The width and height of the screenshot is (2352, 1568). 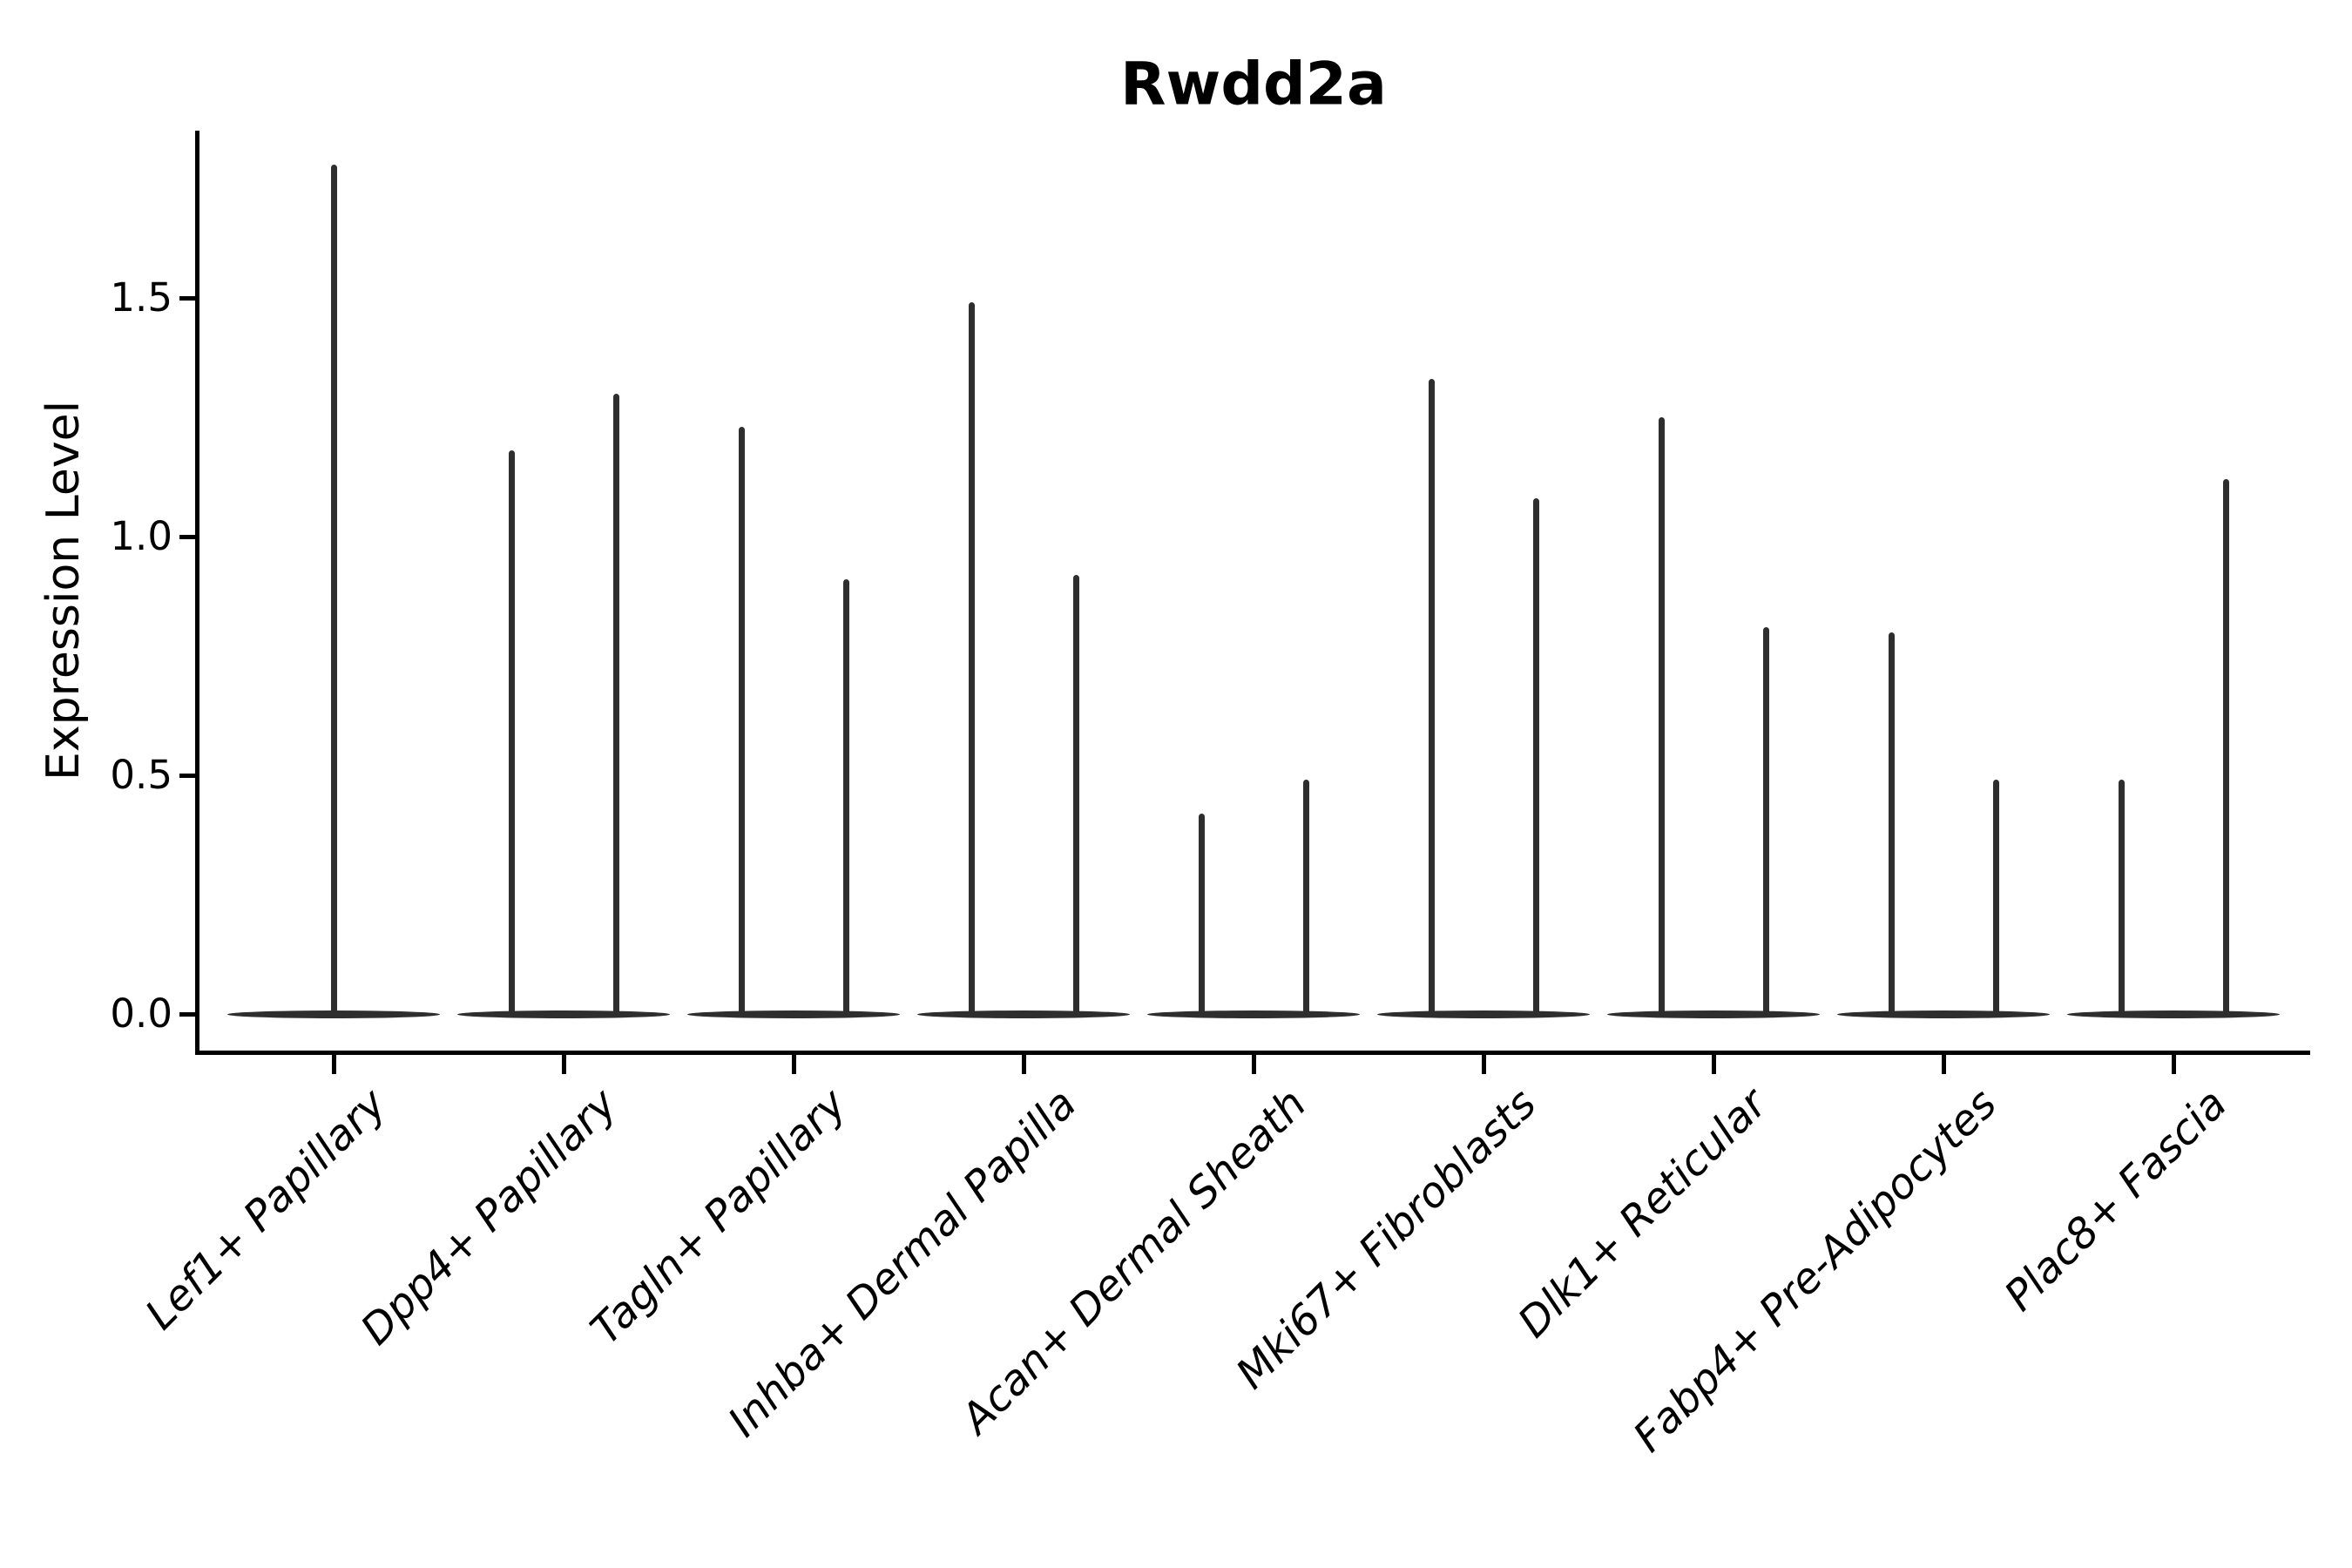 What do you see at coordinates (141, 1014) in the screenshot?
I see `y-tick-label: 0.0` at bounding box center [141, 1014].